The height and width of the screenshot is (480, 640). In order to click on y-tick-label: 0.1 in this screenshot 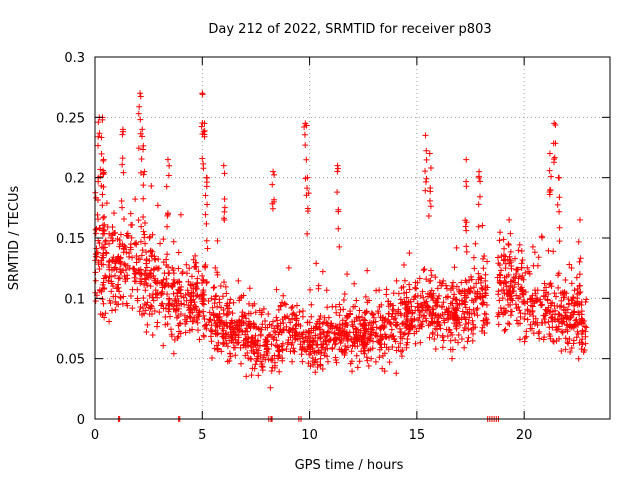, I will do `click(74, 299)`.